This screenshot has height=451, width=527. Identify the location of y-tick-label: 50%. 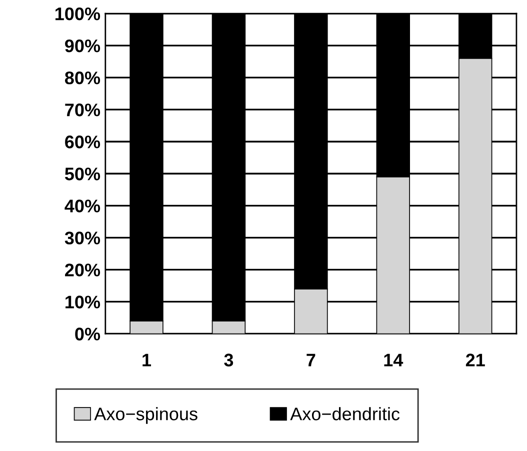
(82, 174).